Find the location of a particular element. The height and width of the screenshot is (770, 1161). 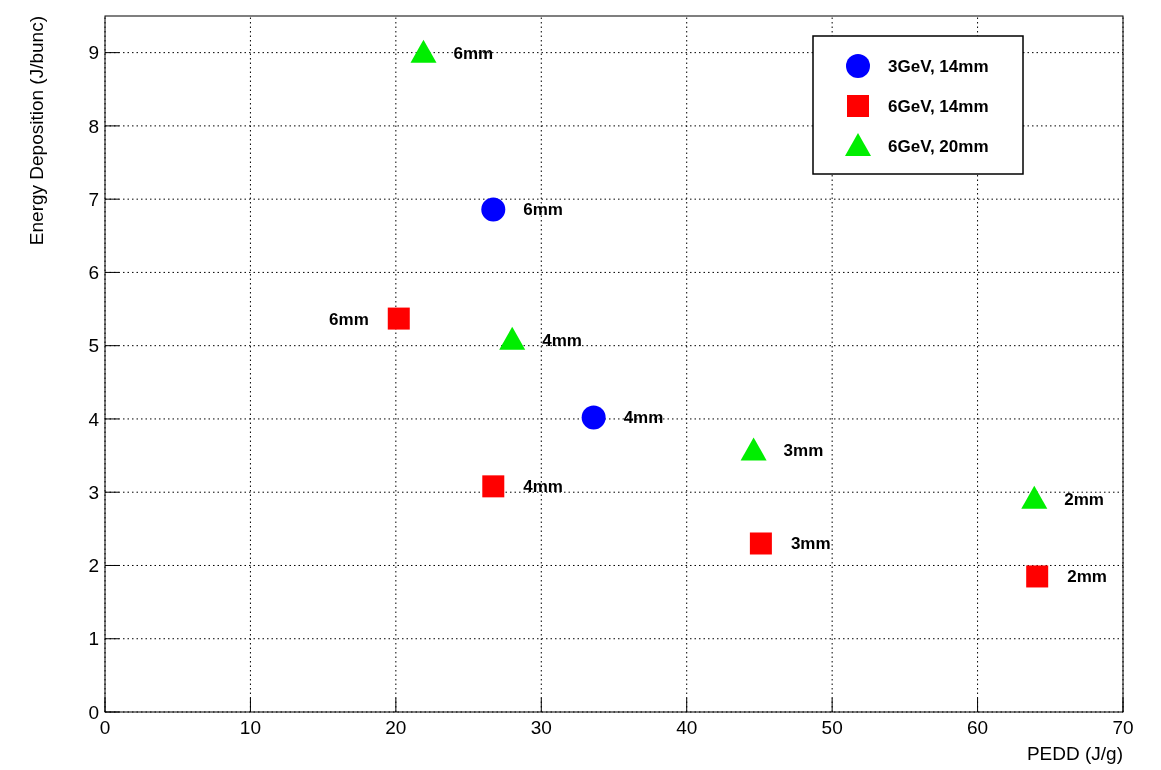

y-tick-label: 6 is located at coordinates (93, 273).